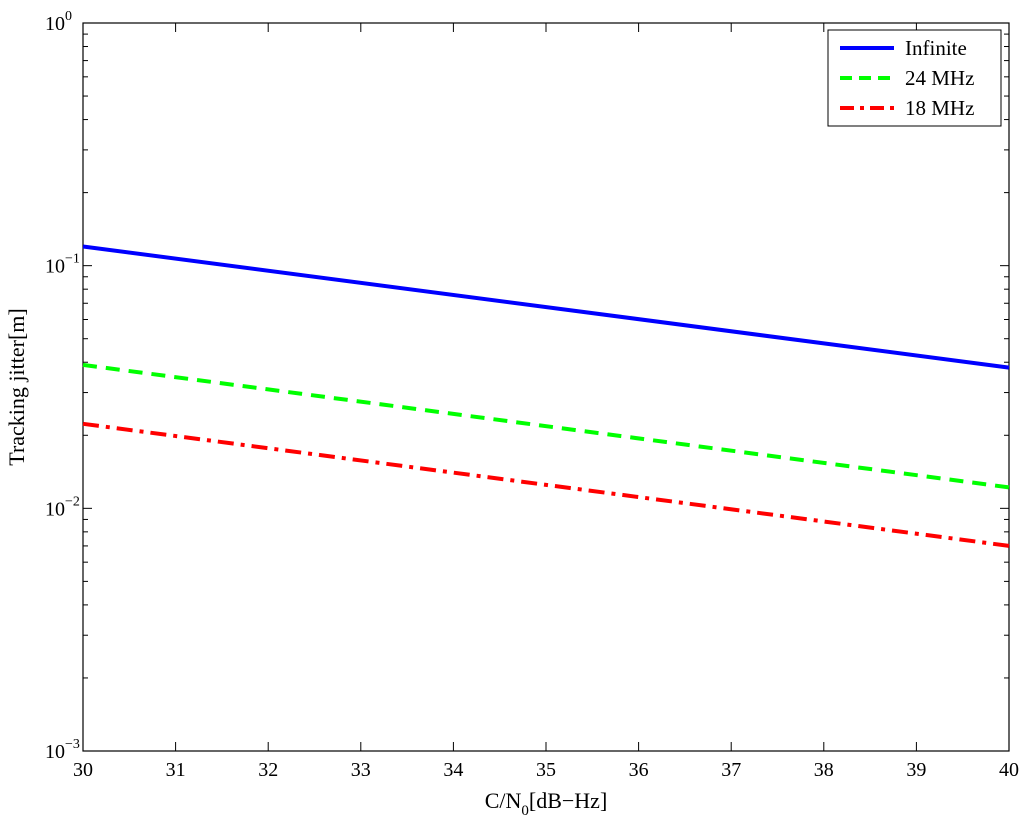 The height and width of the screenshot is (823, 1024). I want to click on x-tick-label: 40, so click(1009, 770).